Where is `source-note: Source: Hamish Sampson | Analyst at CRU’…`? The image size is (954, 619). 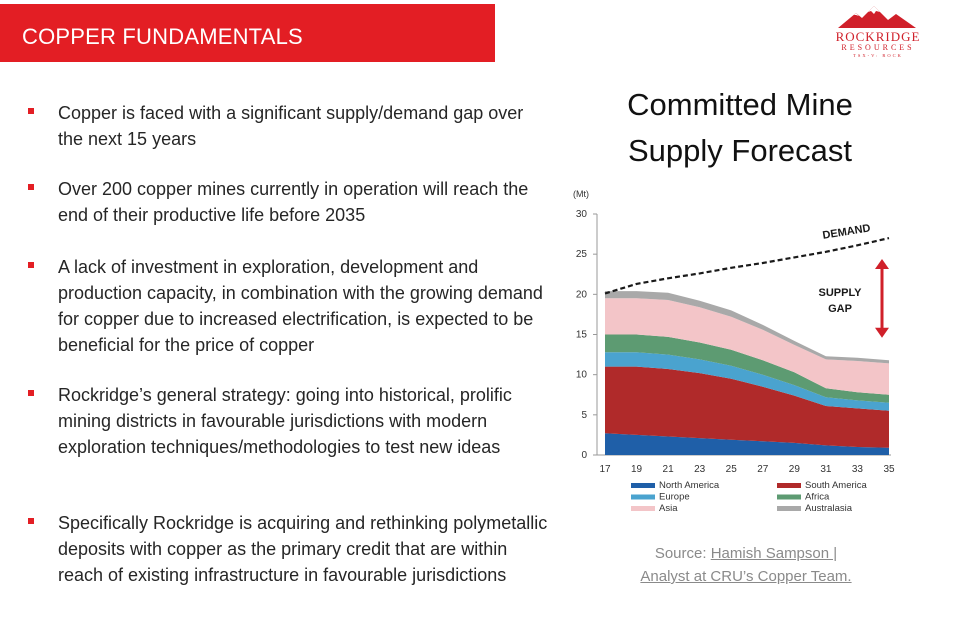
source-note: Source: Hamish Sampson | Analyst at CRU’… is located at coordinates (746, 565).